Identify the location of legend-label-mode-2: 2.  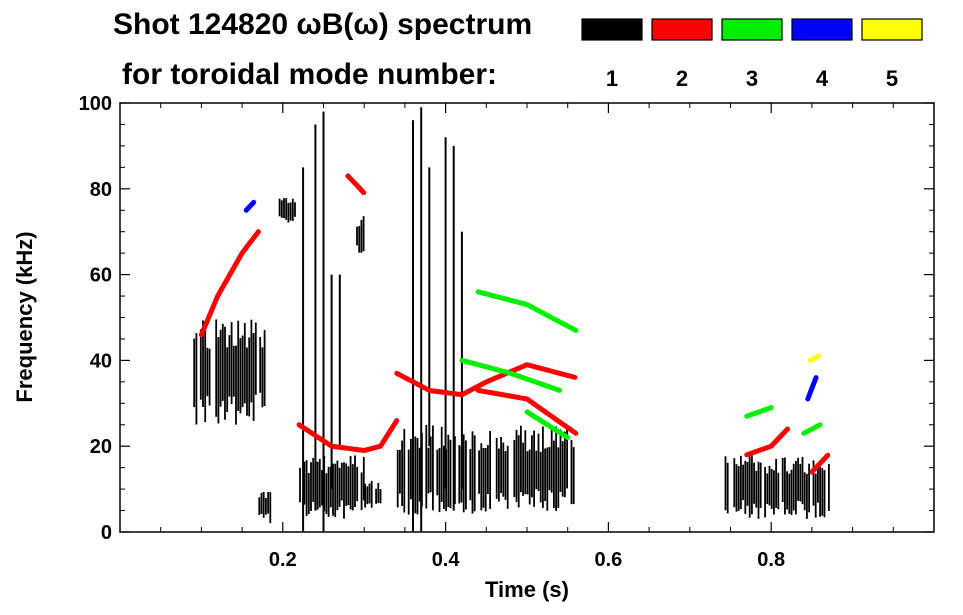
(682, 78).